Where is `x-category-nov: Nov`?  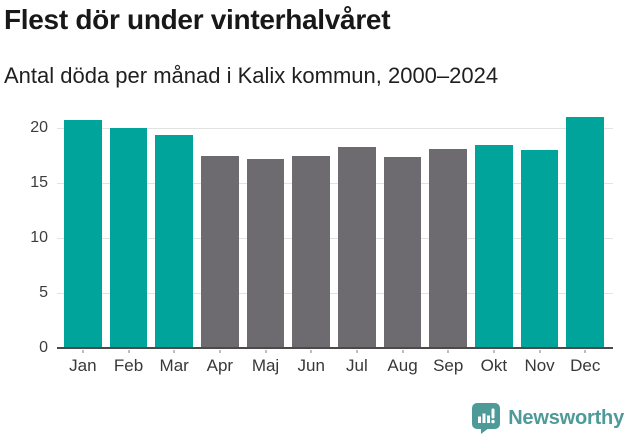 x-category-nov: Nov is located at coordinates (540, 363).